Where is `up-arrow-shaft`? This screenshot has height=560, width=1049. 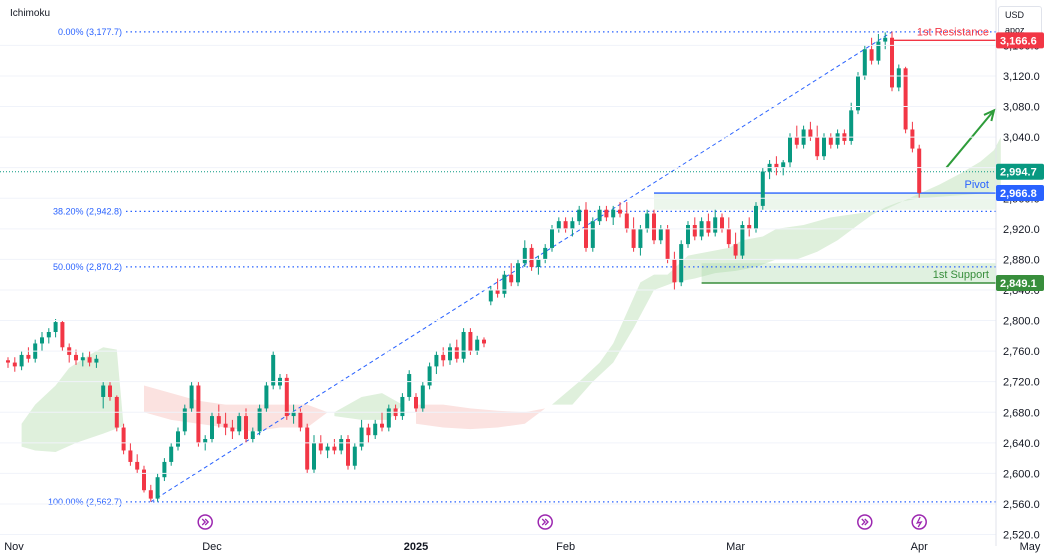 up-arrow-shaft is located at coordinates (970, 139).